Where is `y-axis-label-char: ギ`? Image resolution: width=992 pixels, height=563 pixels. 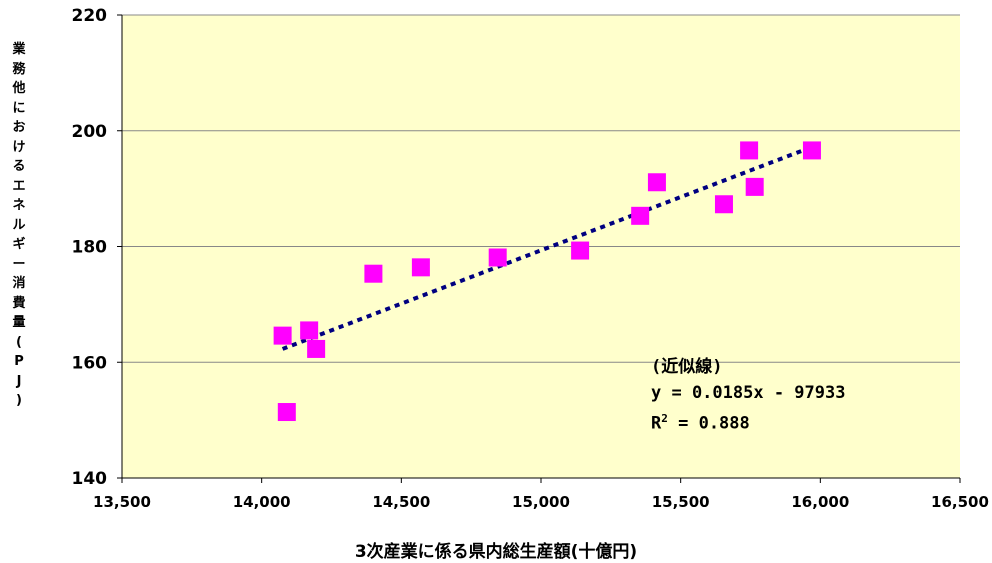
y-axis-label-char: ギ is located at coordinates (19, 244).